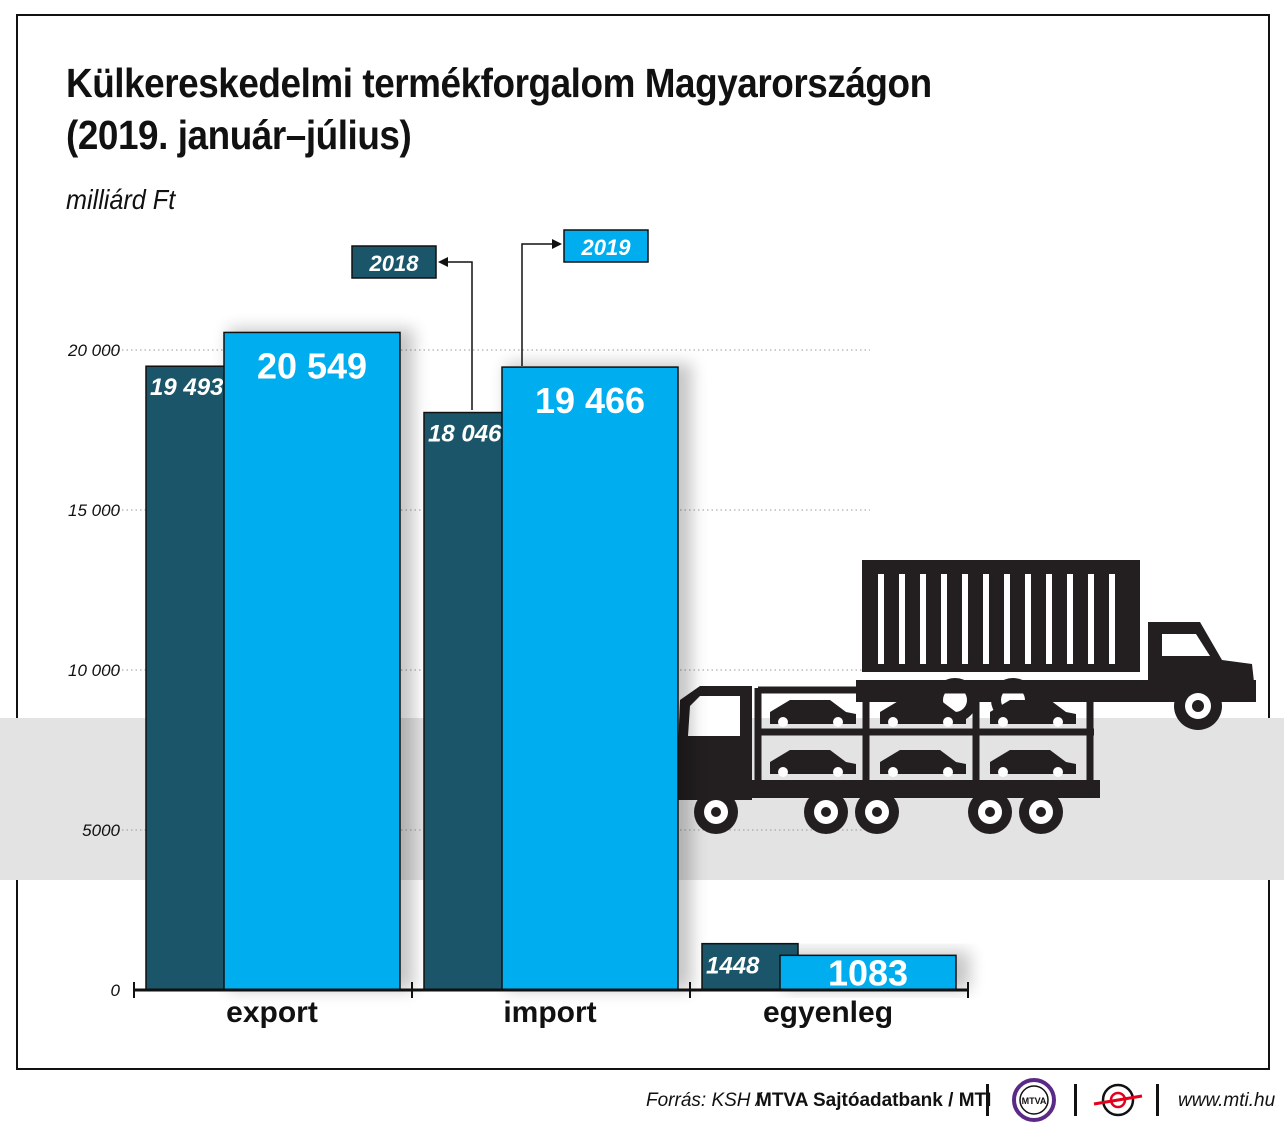 Image resolution: width=1284 pixels, height=1134 pixels. What do you see at coordinates (590, 678) in the screenshot?
I see `bar-2019-import` at bounding box center [590, 678].